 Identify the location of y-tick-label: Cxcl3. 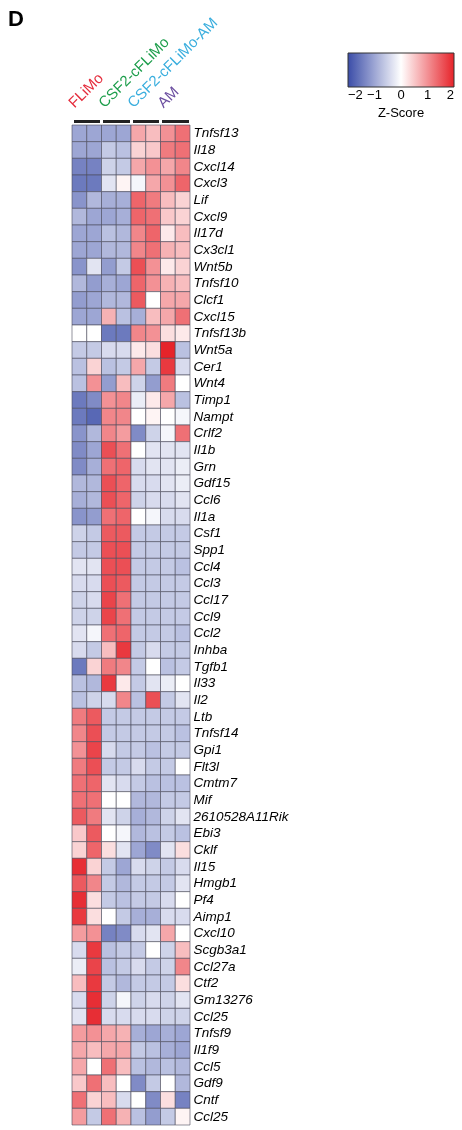
(210, 183).